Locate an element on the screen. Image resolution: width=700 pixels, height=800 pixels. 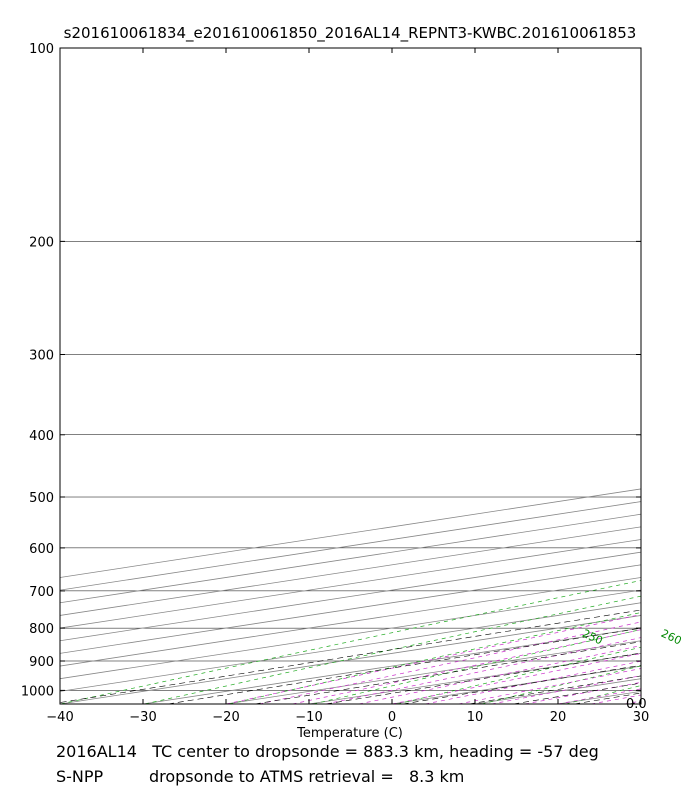
y-tick-label: 600 is located at coordinates (41, 549).